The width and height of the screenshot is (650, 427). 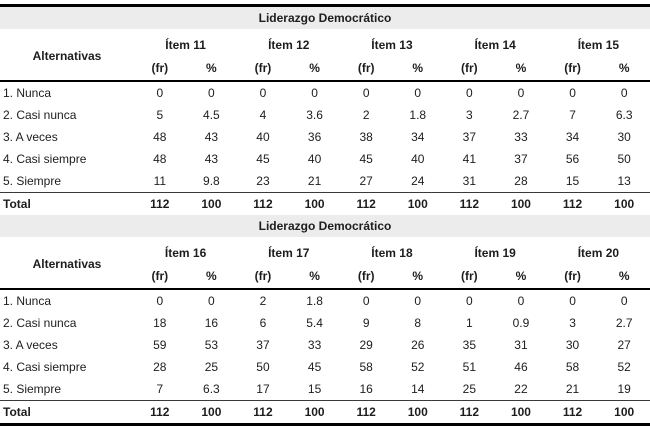 What do you see at coordinates (211, 115) in the screenshot?
I see `value-cell: 4.5` at bounding box center [211, 115].